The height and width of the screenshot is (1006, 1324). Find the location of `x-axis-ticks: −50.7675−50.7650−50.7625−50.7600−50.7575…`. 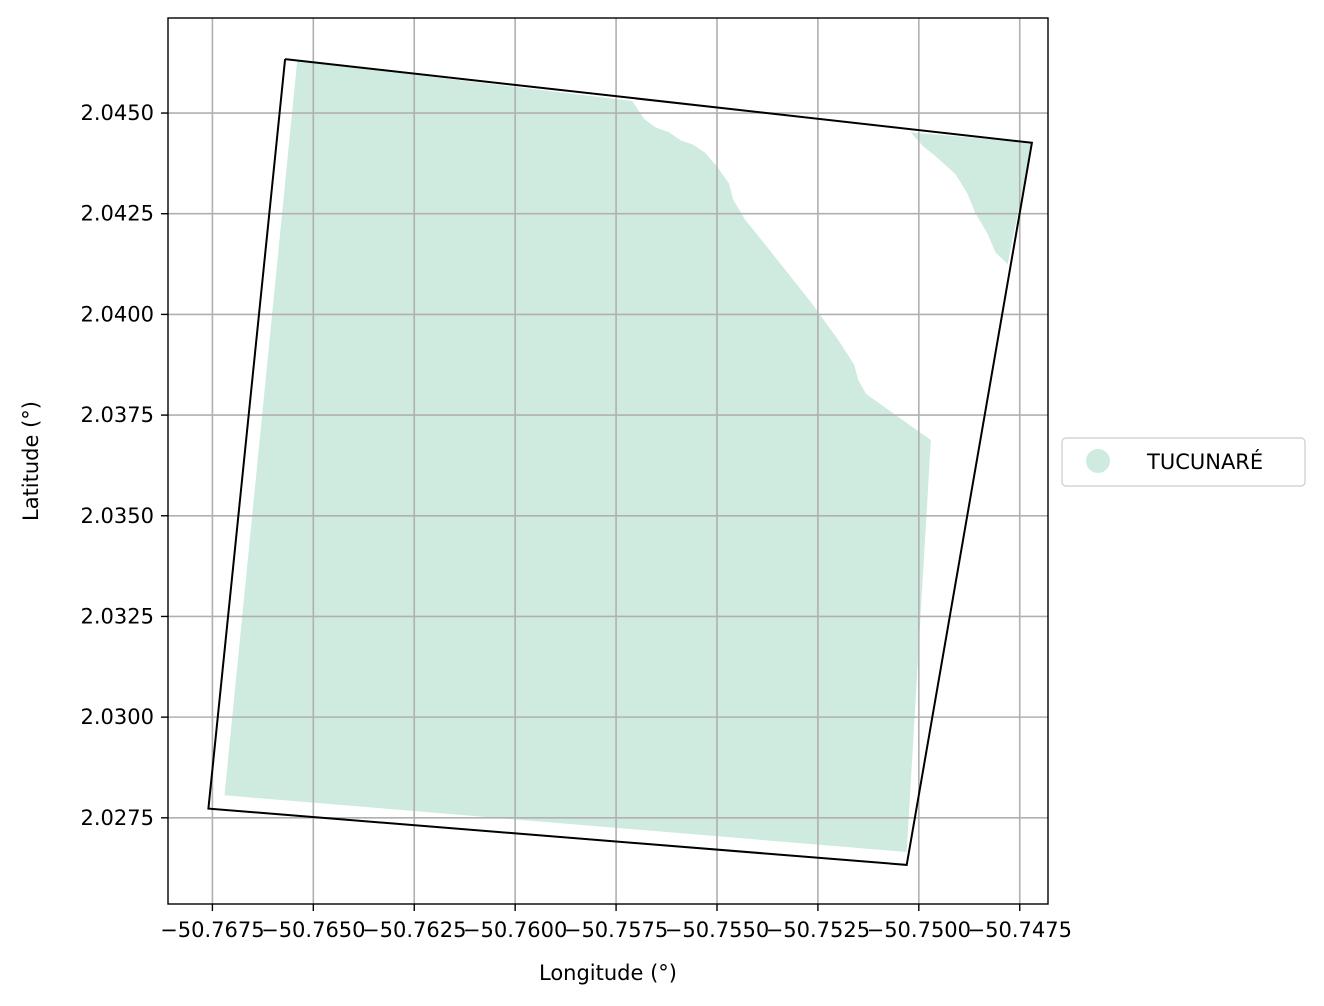

x-axis-ticks: −50.7675−50.7650−50.7625−50.7600−50.7575… is located at coordinates (616, 923).